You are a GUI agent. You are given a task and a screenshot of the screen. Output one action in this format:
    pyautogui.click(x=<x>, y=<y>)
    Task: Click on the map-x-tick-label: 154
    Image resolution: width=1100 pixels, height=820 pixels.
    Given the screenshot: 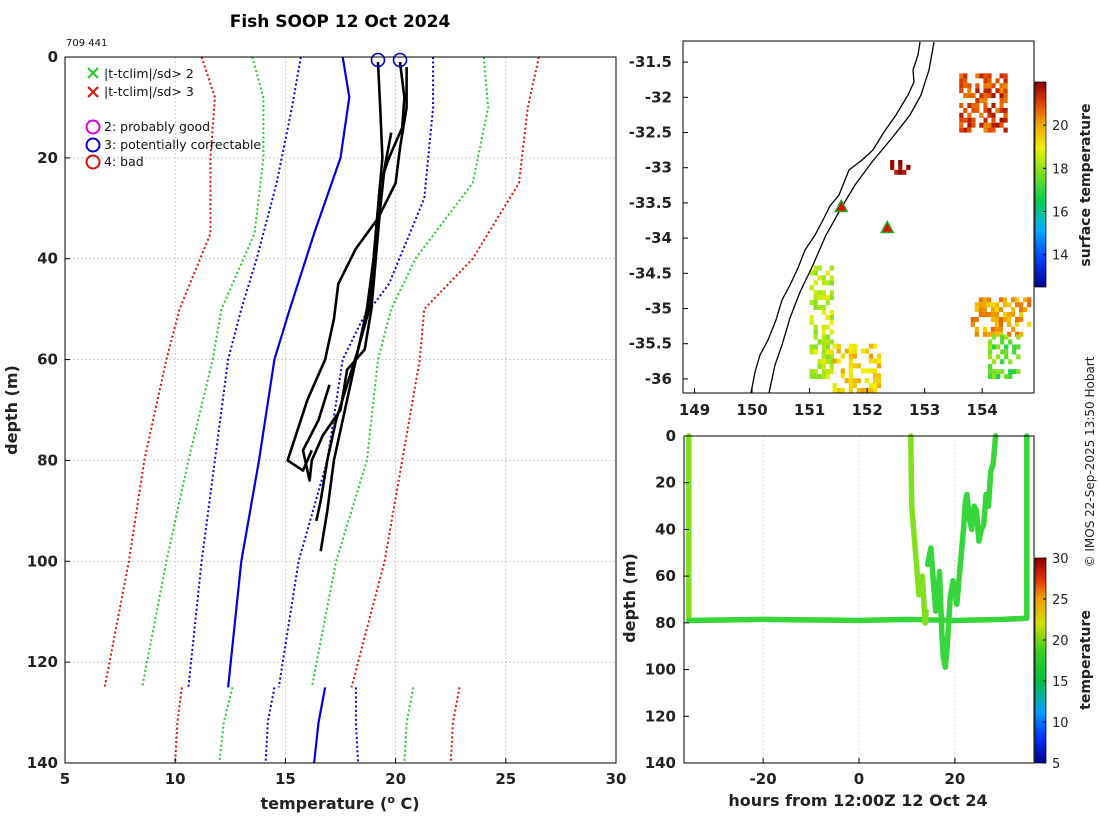 What is the action you would take?
    pyautogui.click(x=982, y=410)
    